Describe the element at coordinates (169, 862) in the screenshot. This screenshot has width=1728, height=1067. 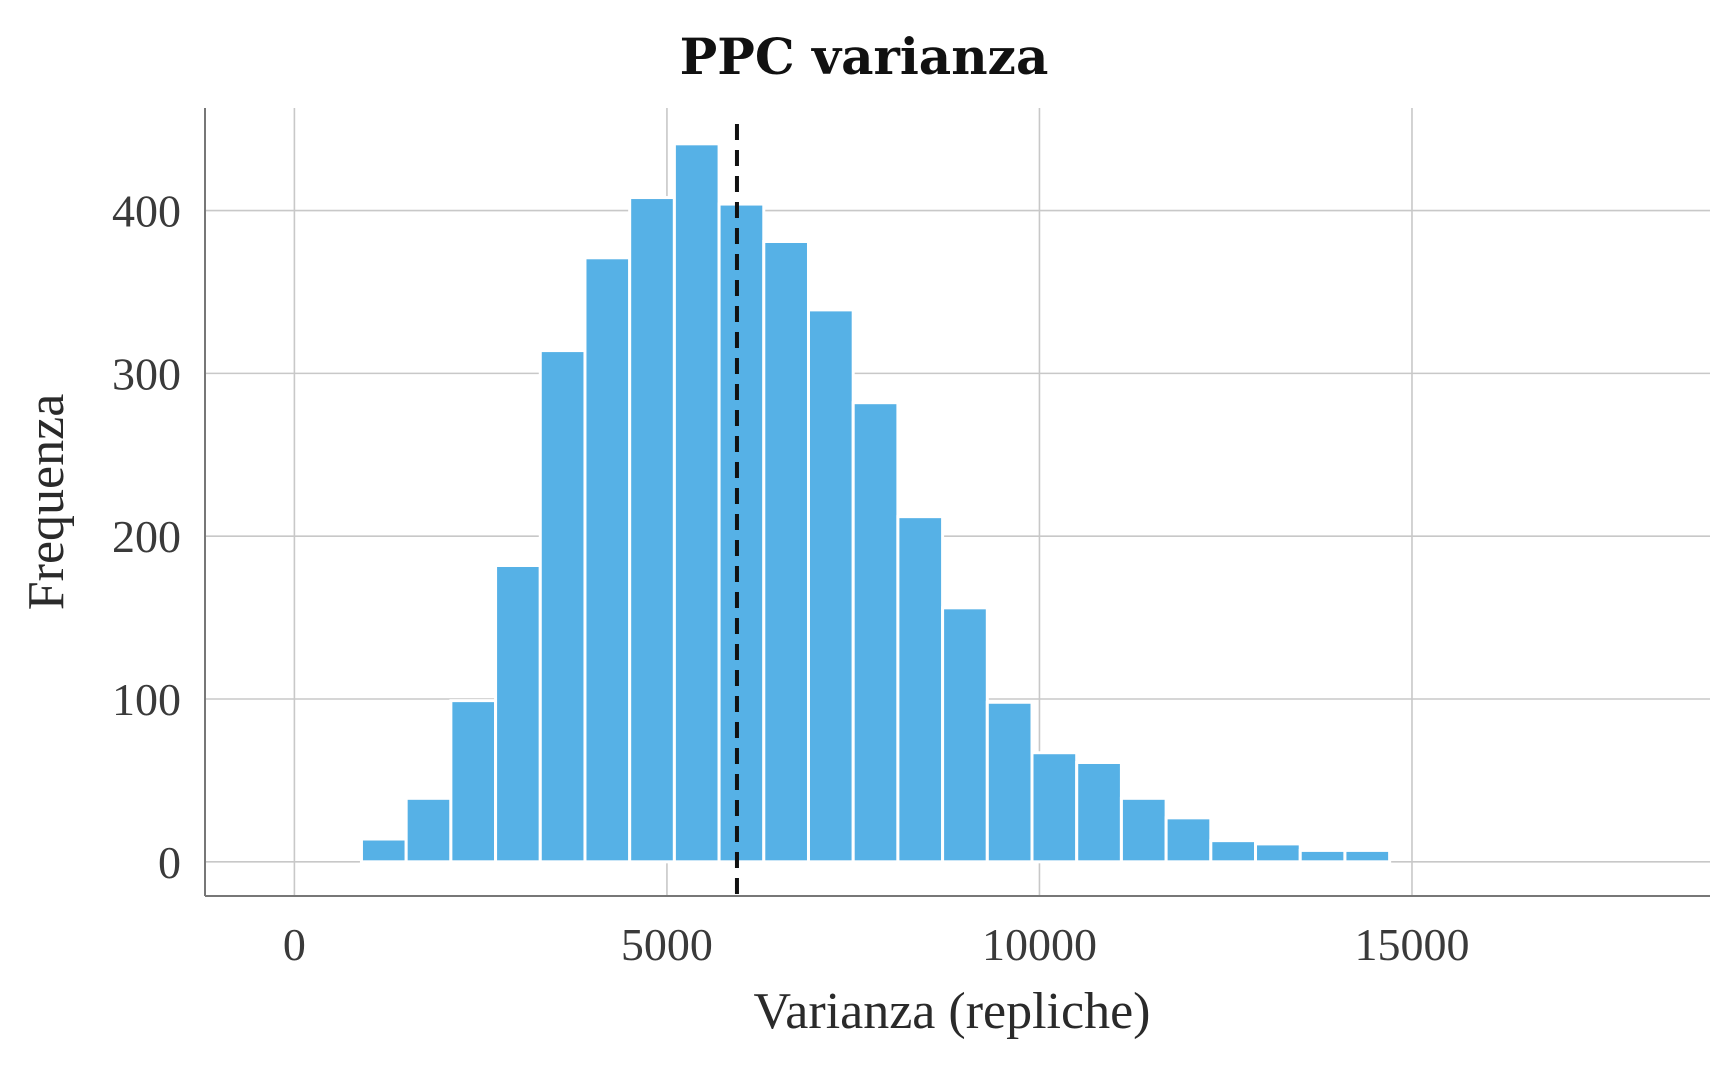
I see `y-tick-label: 0` at that location.